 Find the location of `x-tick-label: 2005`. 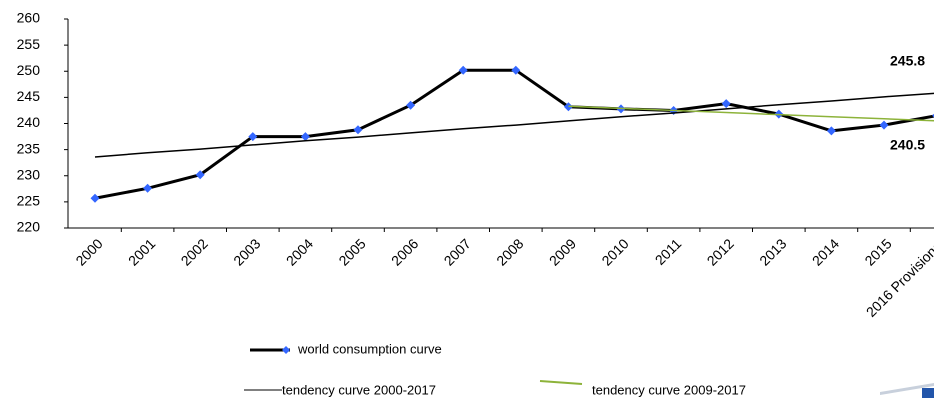

x-tick-label: 2005 is located at coordinates (351, 251).